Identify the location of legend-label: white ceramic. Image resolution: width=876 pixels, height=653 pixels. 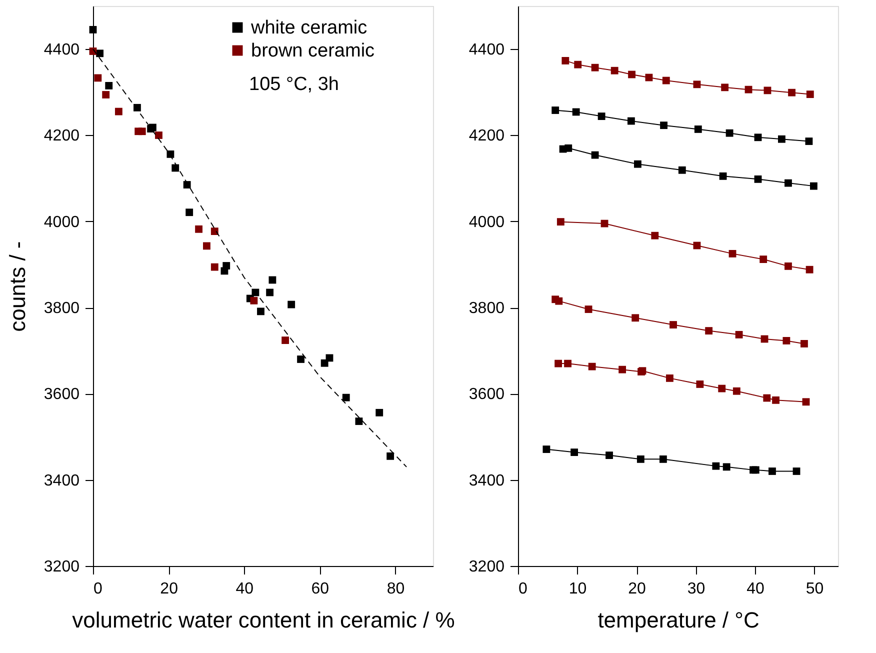
(309, 28).